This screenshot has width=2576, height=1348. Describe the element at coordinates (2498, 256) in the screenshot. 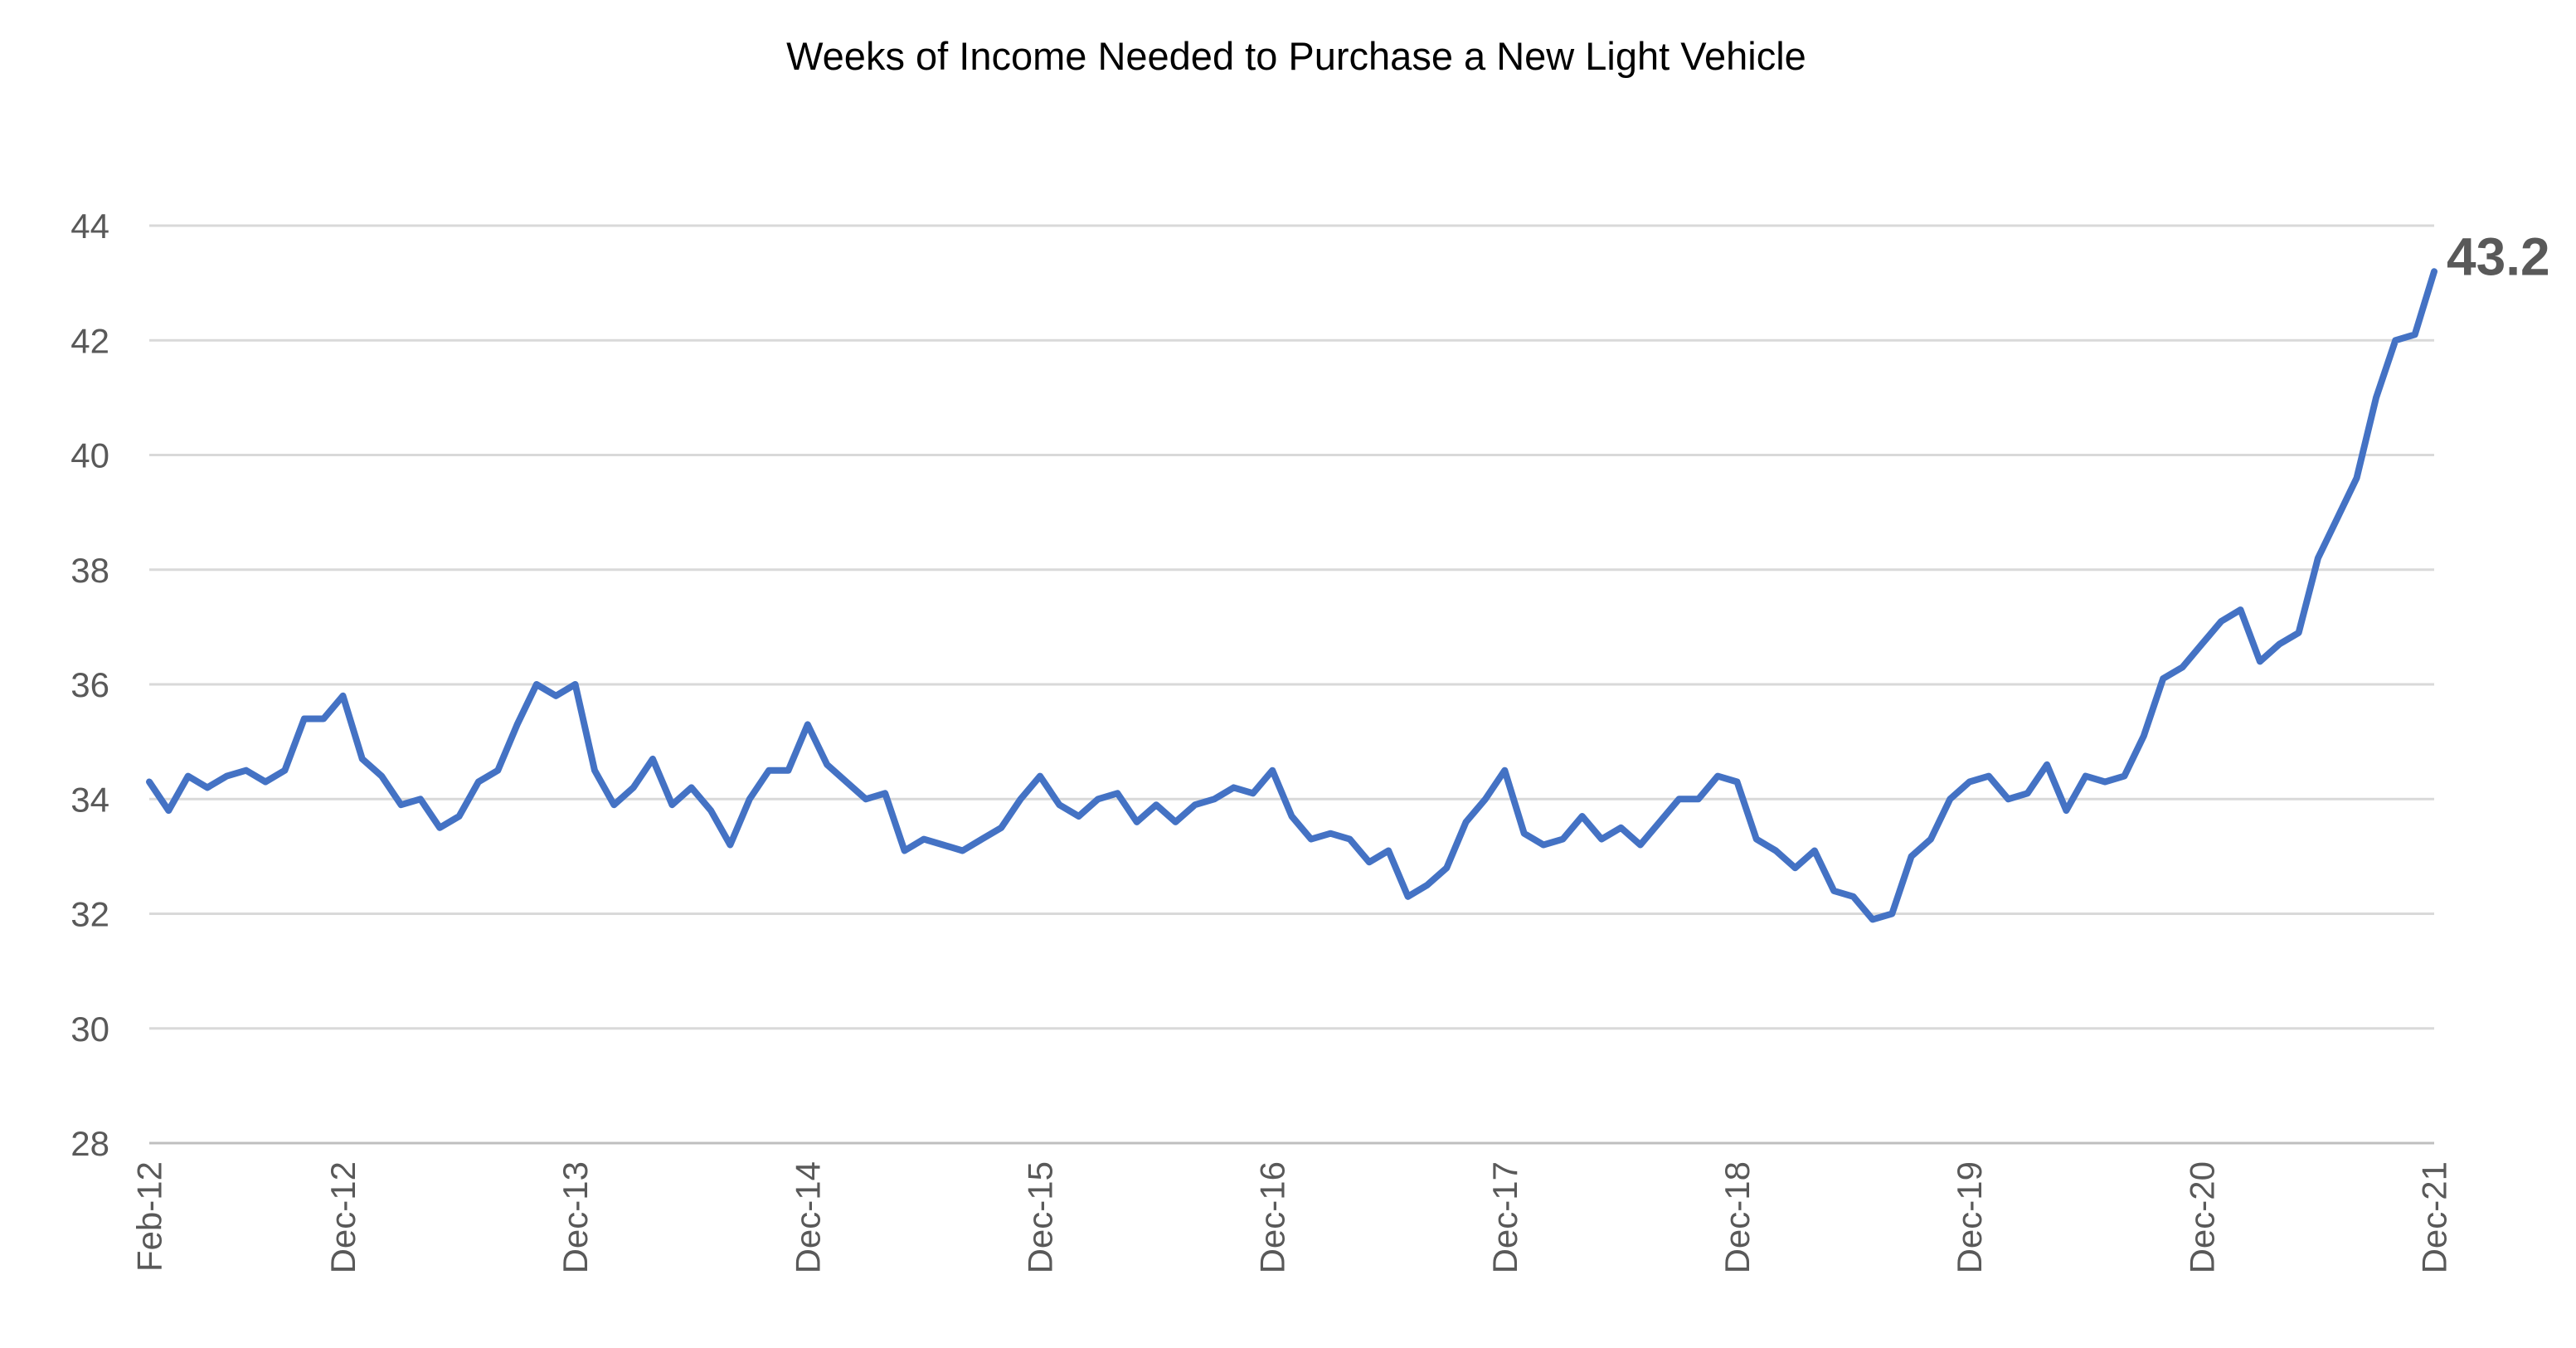

I see `end-value-label: 43.2` at that location.